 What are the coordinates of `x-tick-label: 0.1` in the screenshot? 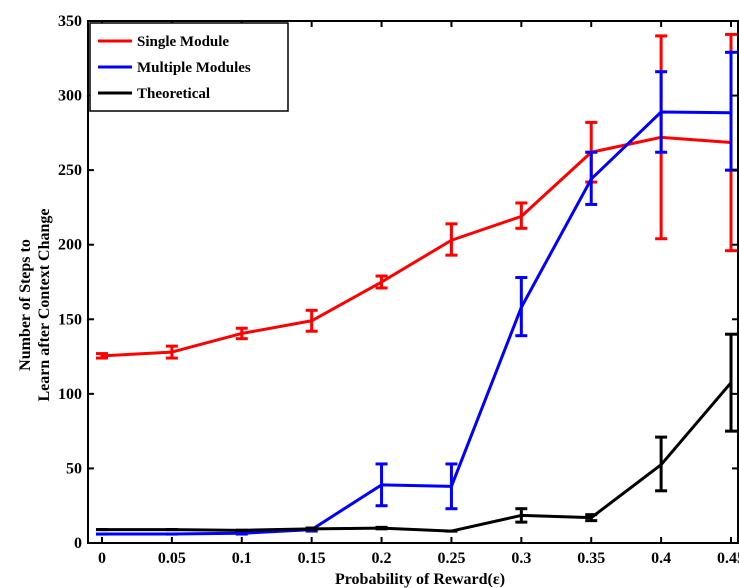 It's located at (242, 558).